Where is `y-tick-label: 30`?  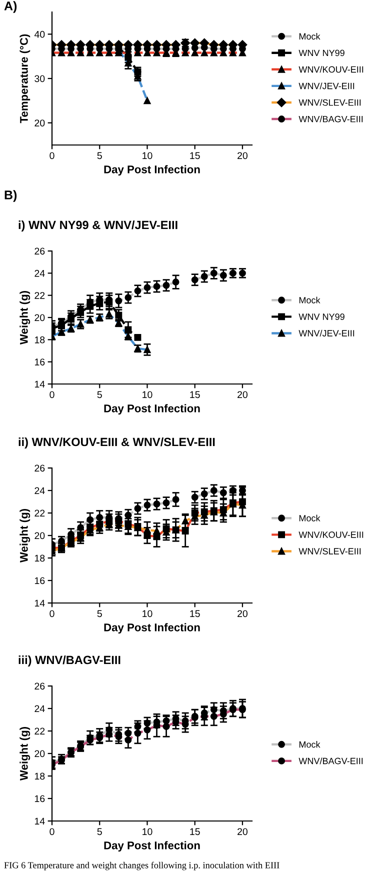
y-tick-label: 30 is located at coordinates (39, 78).